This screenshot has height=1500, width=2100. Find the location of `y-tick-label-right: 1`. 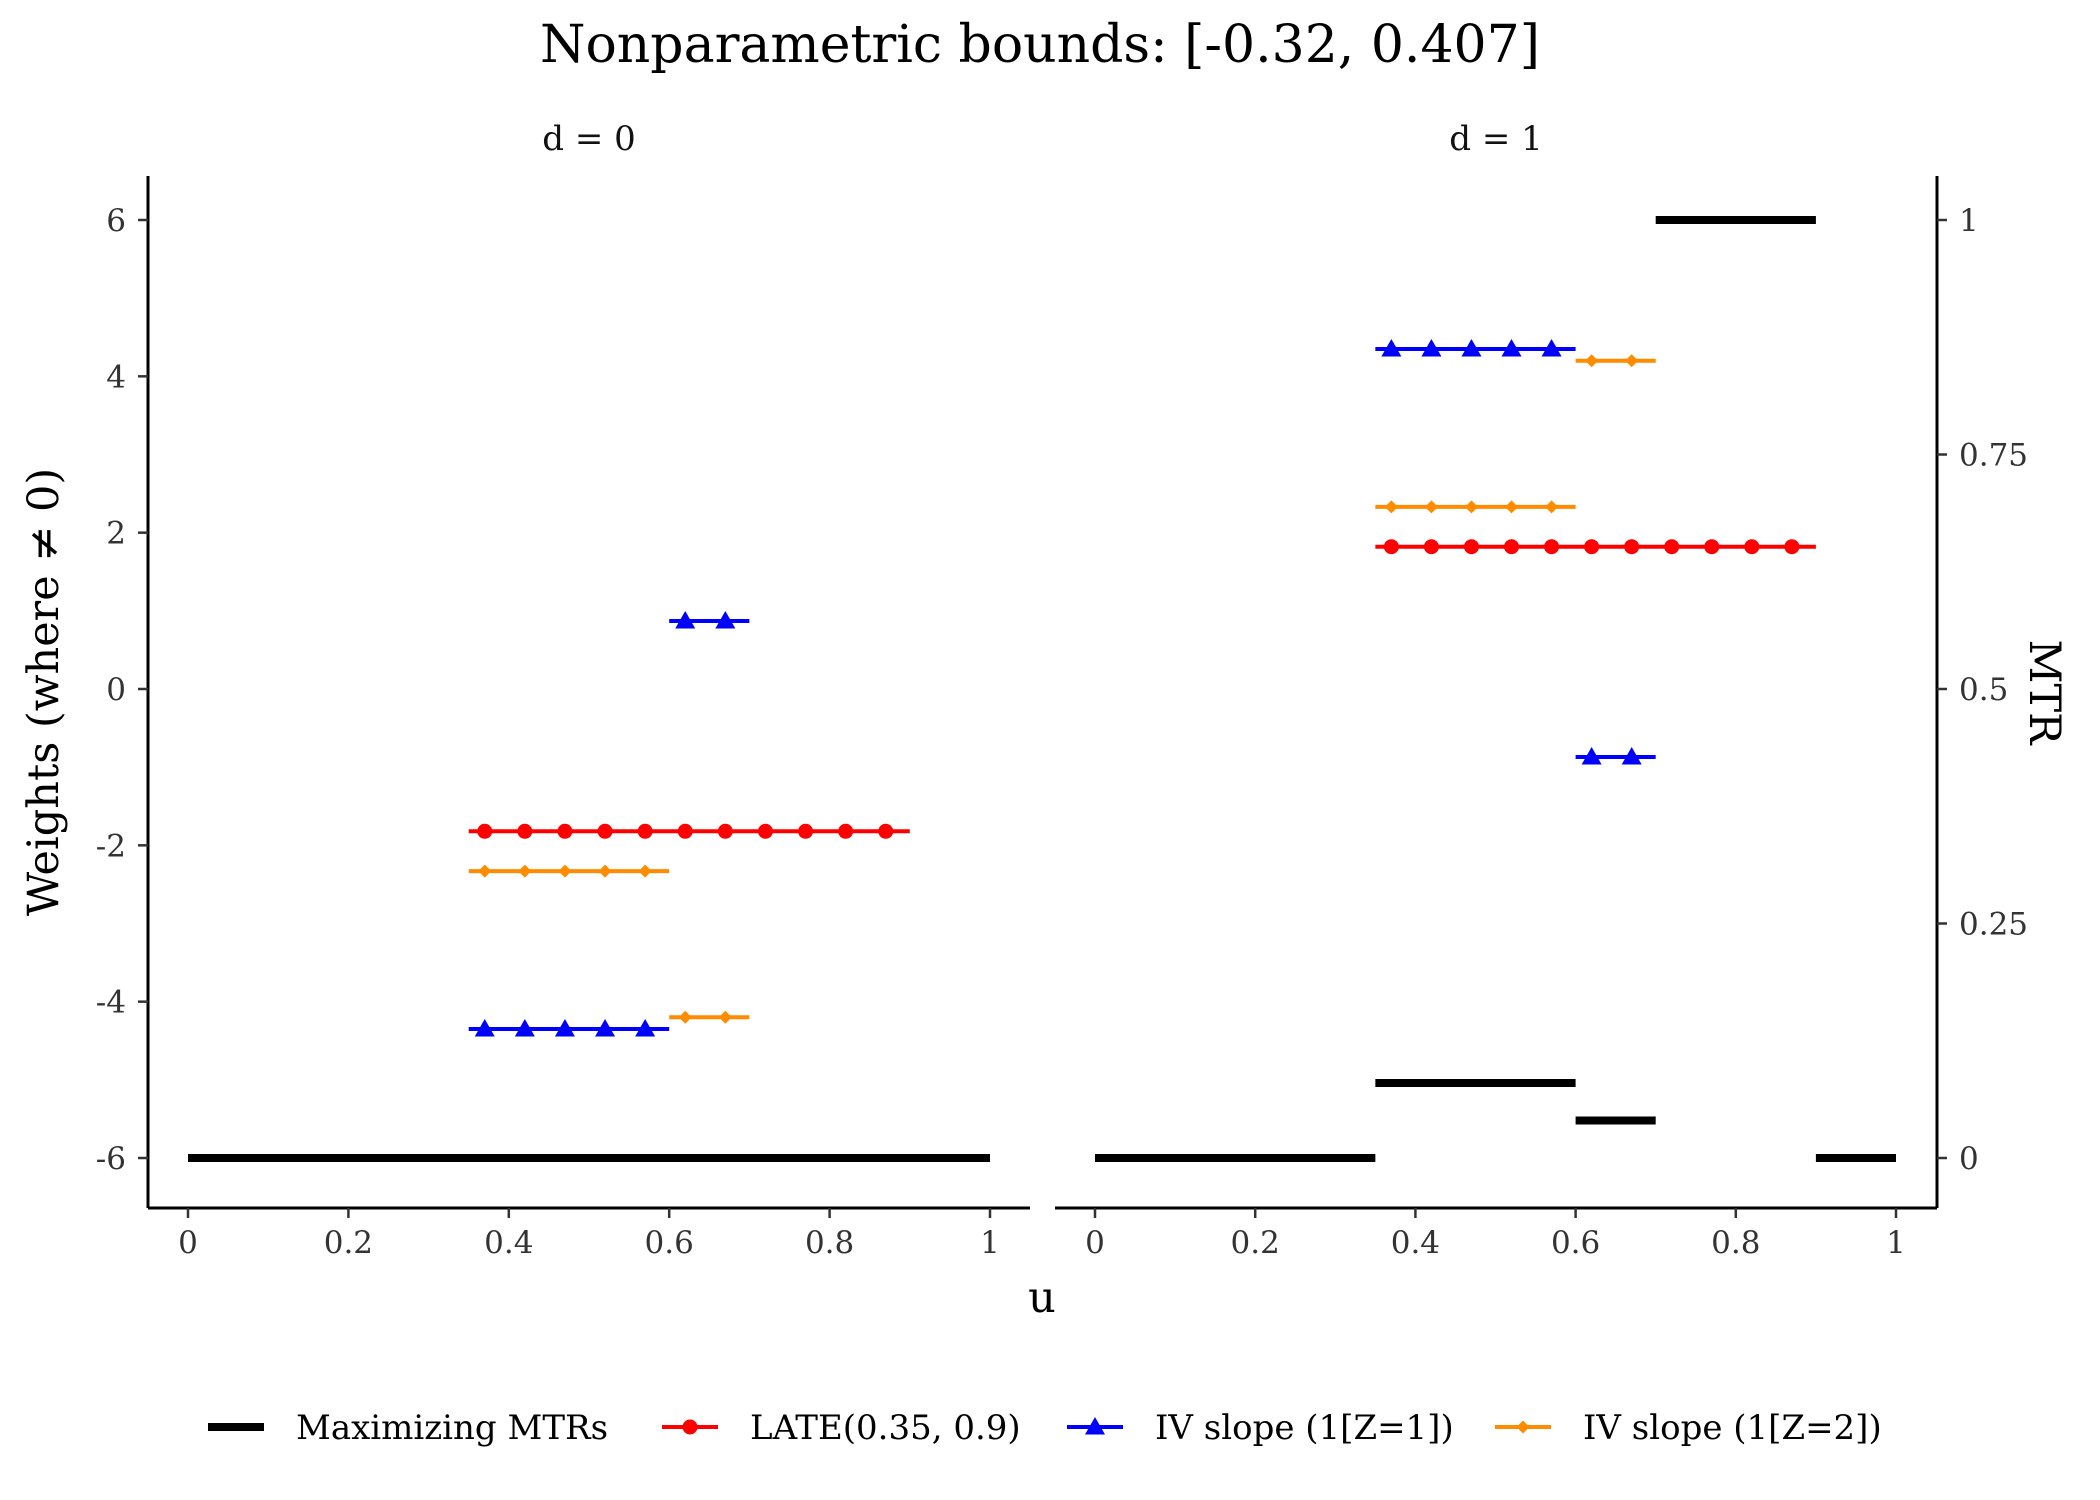

y-tick-label-right: 1 is located at coordinates (1969, 221).